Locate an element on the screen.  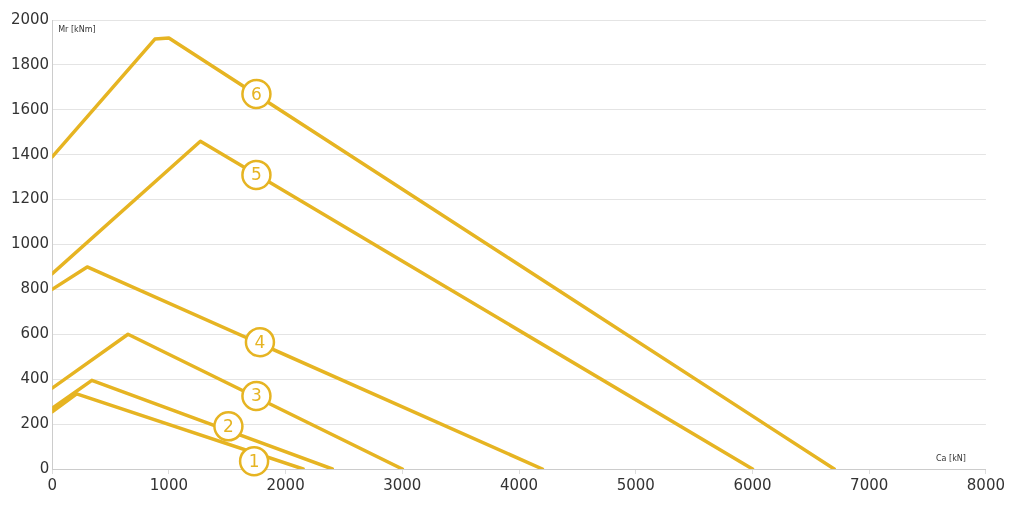
y-tick-label: 600 is located at coordinates (35, 333).